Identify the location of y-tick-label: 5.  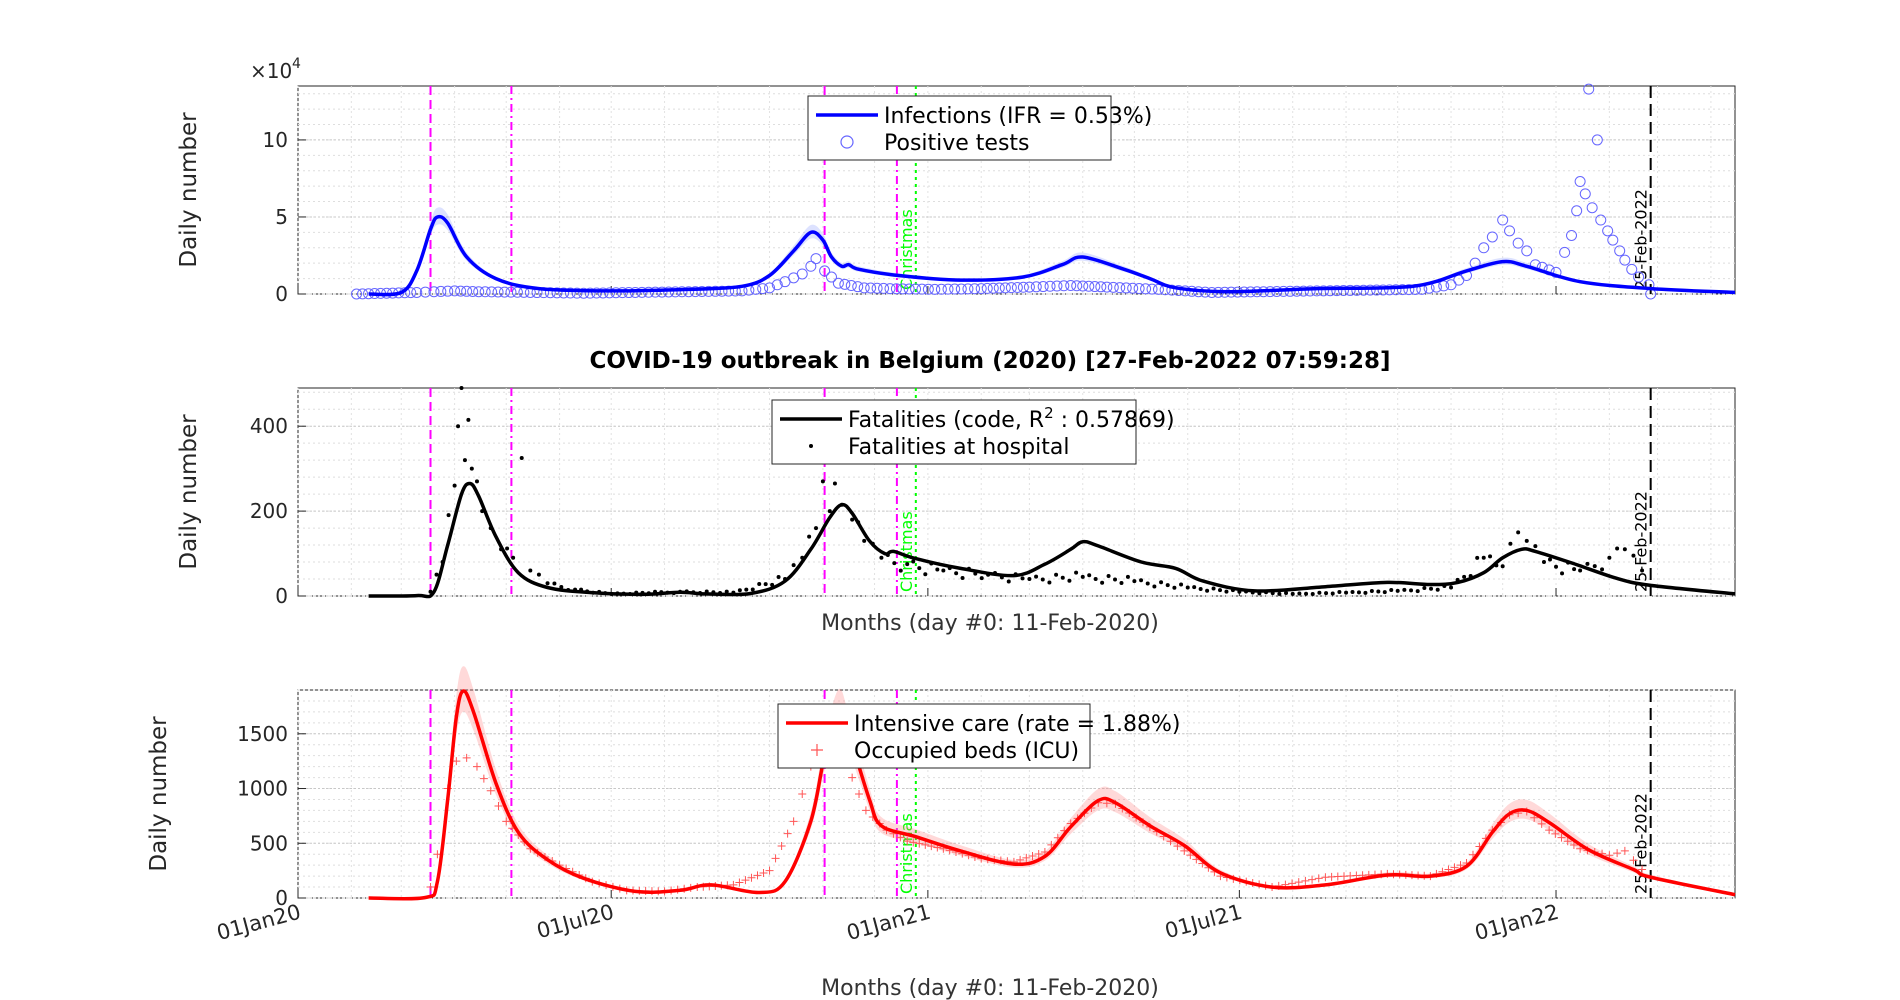
(281, 217).